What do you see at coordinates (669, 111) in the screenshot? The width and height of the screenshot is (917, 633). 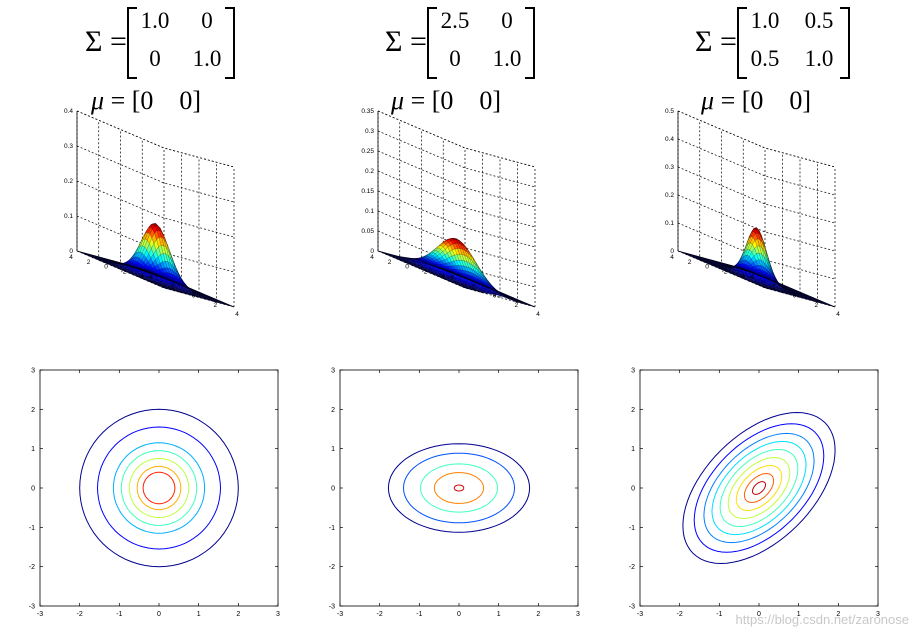 I see `z-tick-label: 0.5` at bounding box center [669, 111].